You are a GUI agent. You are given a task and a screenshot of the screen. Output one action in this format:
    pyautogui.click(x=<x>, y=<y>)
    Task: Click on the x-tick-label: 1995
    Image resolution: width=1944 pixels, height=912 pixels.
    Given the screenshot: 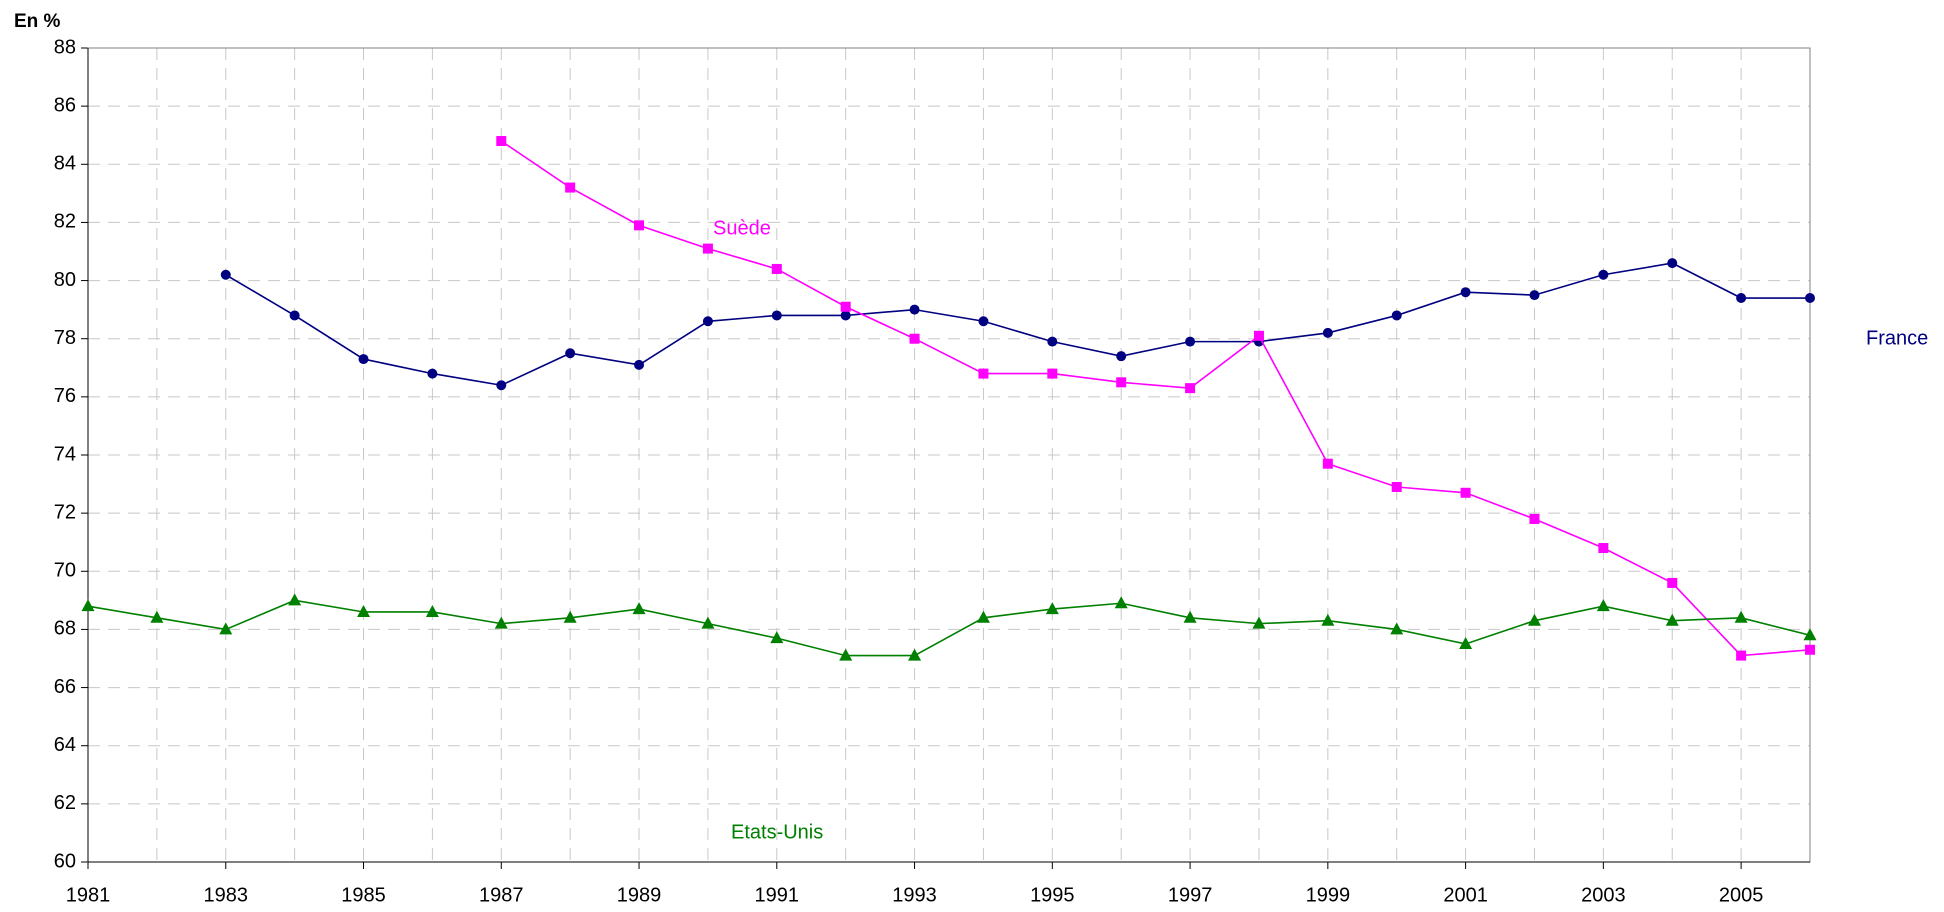 What is the action you would take?
    pyautogui.click(x=1052, y=895)
    